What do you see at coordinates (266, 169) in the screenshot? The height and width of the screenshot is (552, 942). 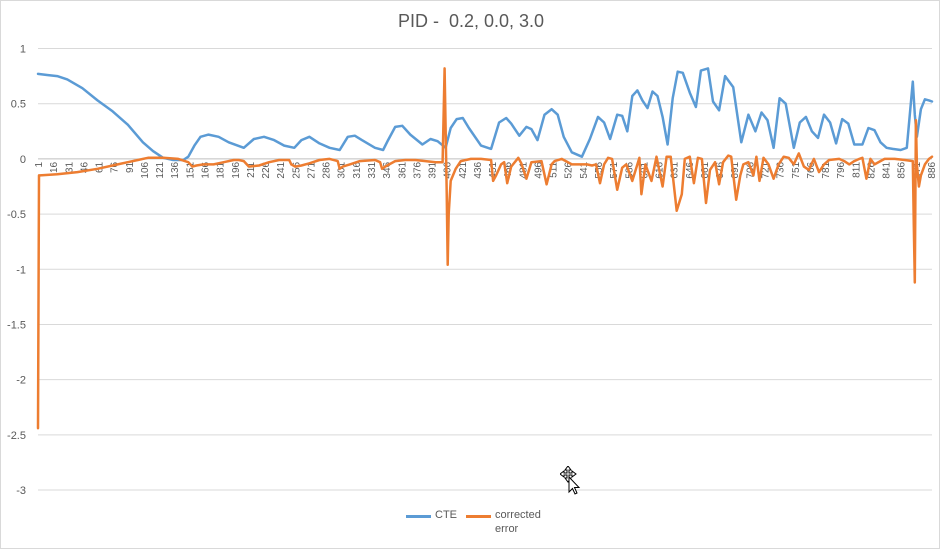 I see `x-tick-label: 226` at bounding box center [266, 169].